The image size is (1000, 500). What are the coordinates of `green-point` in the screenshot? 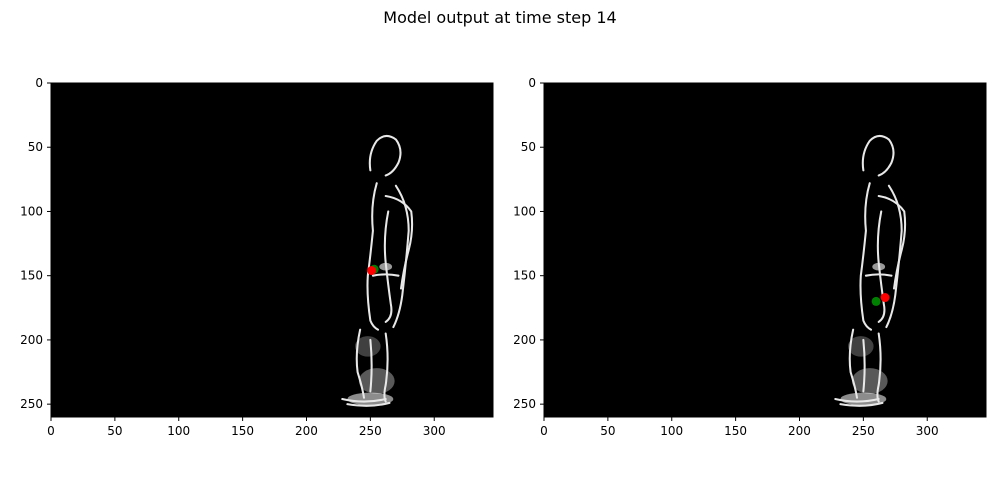 It's located at (876, 301).